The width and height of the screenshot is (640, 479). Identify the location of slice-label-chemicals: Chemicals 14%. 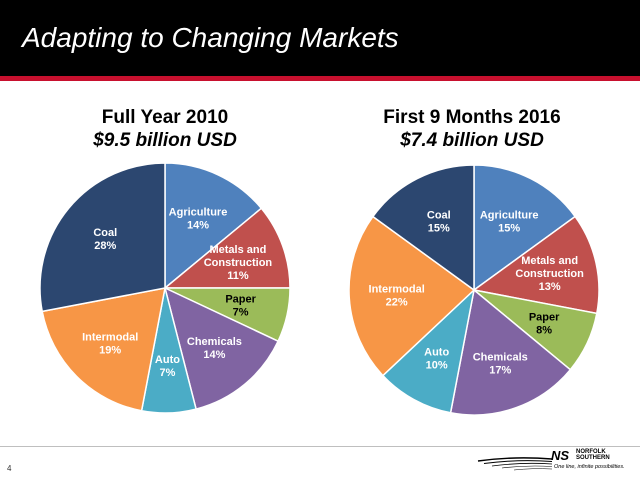
(214, 348).